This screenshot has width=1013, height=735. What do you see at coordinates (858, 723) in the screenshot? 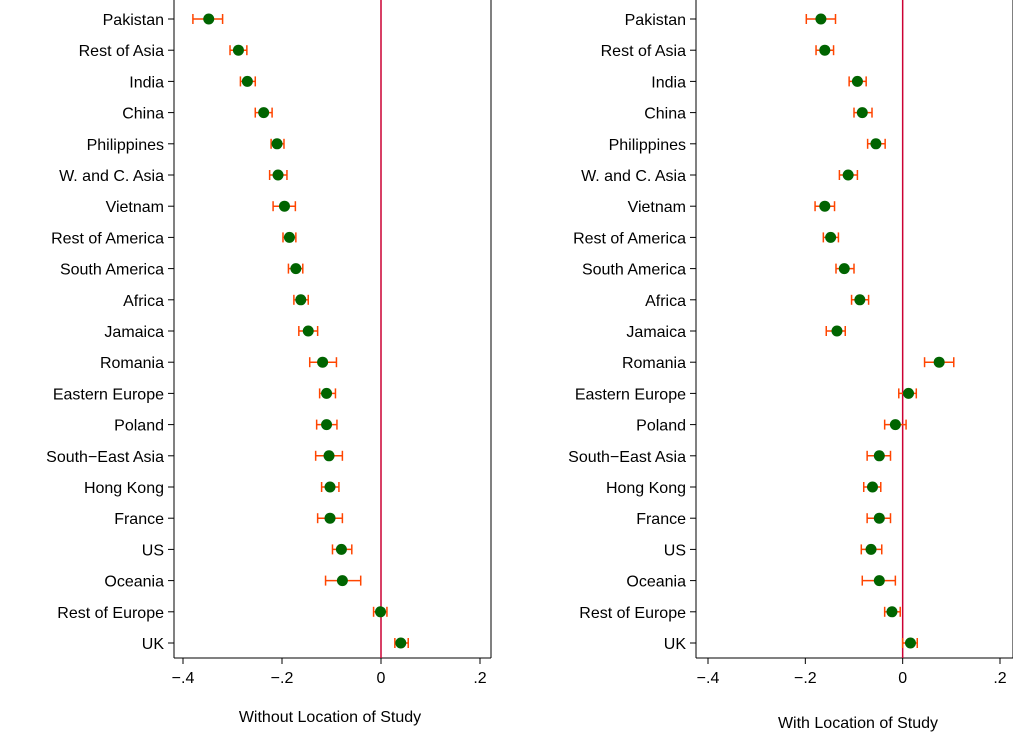
I see `x-axis-label: With Location of Study` at bounding box center [858, 723].